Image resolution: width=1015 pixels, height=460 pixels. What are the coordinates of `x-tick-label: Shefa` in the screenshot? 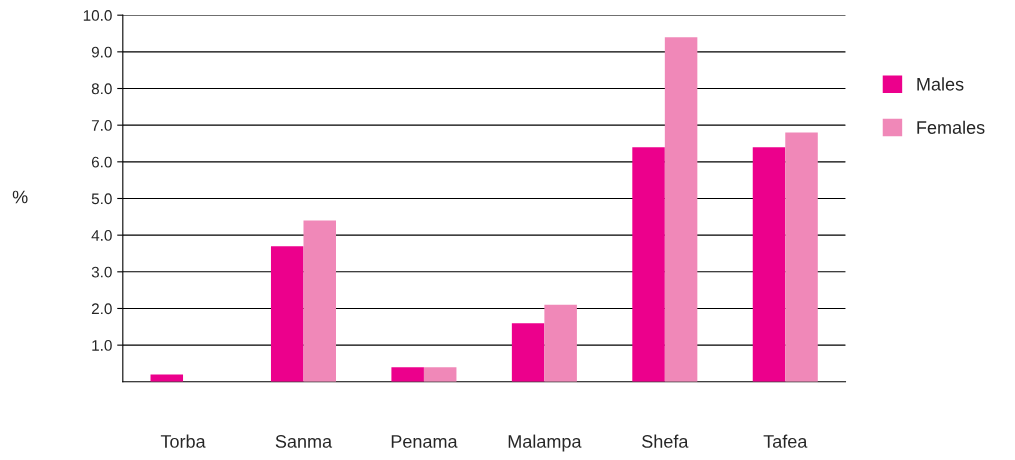 It's located at (665, 441).